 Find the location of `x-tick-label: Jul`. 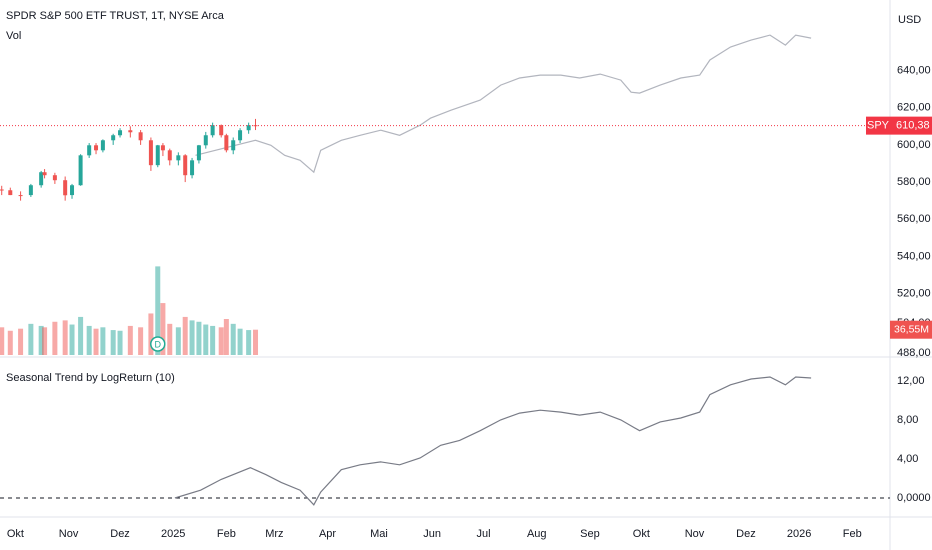

x-tick-label: Jul is located at coordinates (484, 534).